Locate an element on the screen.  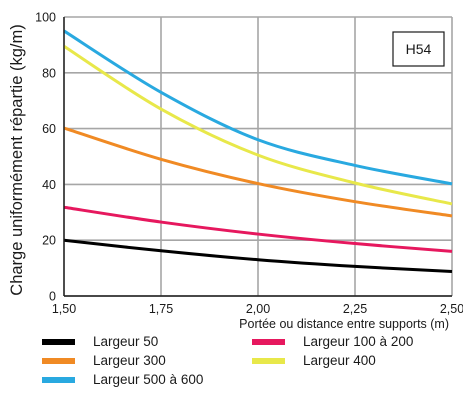
annotation-box is located at coordinates (418, 49).